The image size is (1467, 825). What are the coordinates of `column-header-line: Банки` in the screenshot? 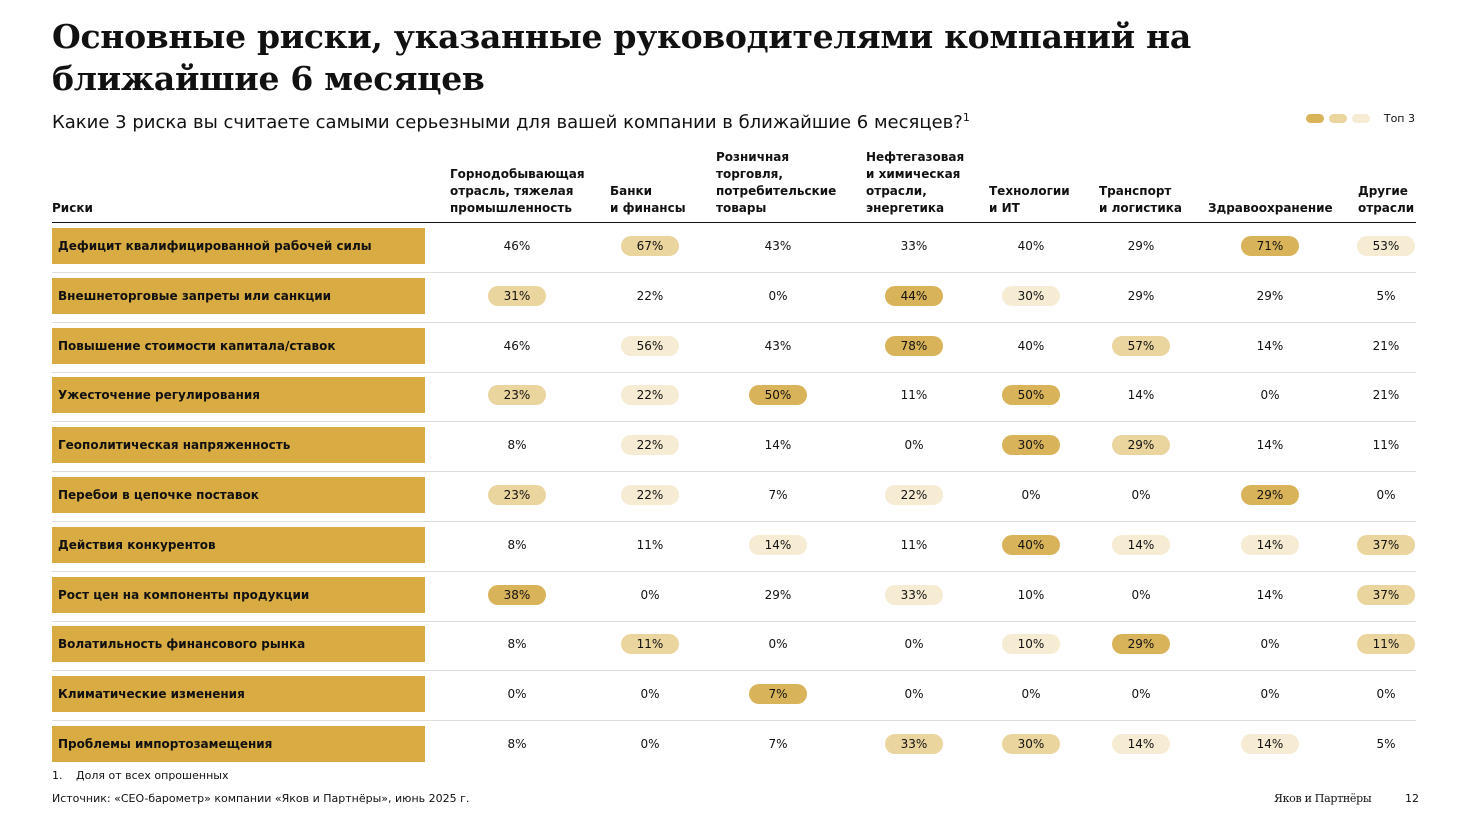 It's located at (631, 191).